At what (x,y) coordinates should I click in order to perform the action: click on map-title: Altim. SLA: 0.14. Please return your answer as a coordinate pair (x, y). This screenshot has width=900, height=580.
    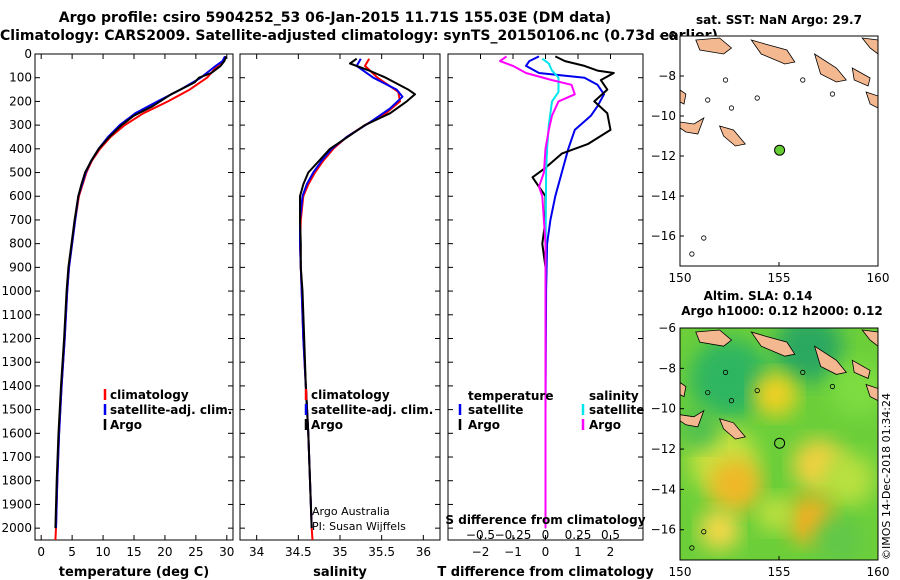
    Looking at the image, I should click on (758, 296).